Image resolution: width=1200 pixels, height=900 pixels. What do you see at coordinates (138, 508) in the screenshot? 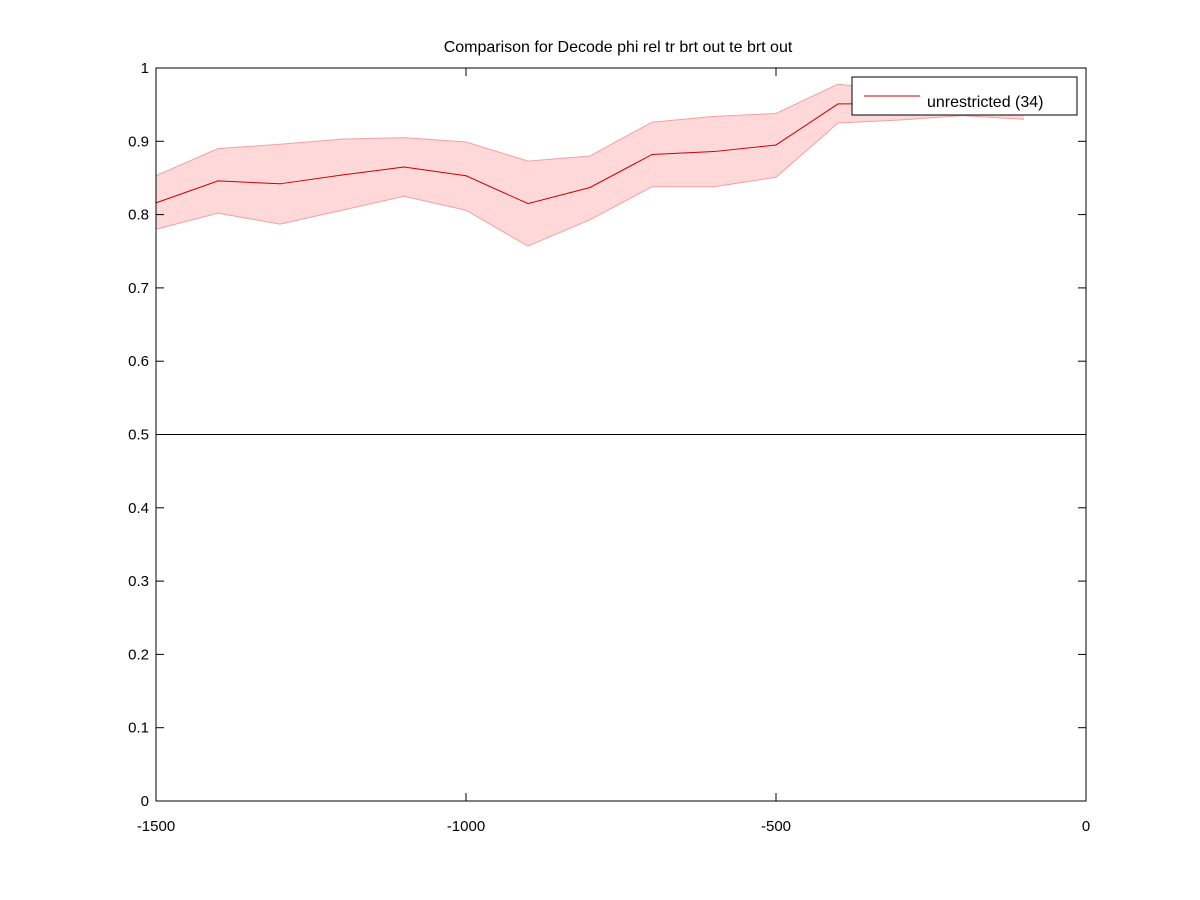
I see `y-tick-label: 0.4` at bounding box center [138, 508].